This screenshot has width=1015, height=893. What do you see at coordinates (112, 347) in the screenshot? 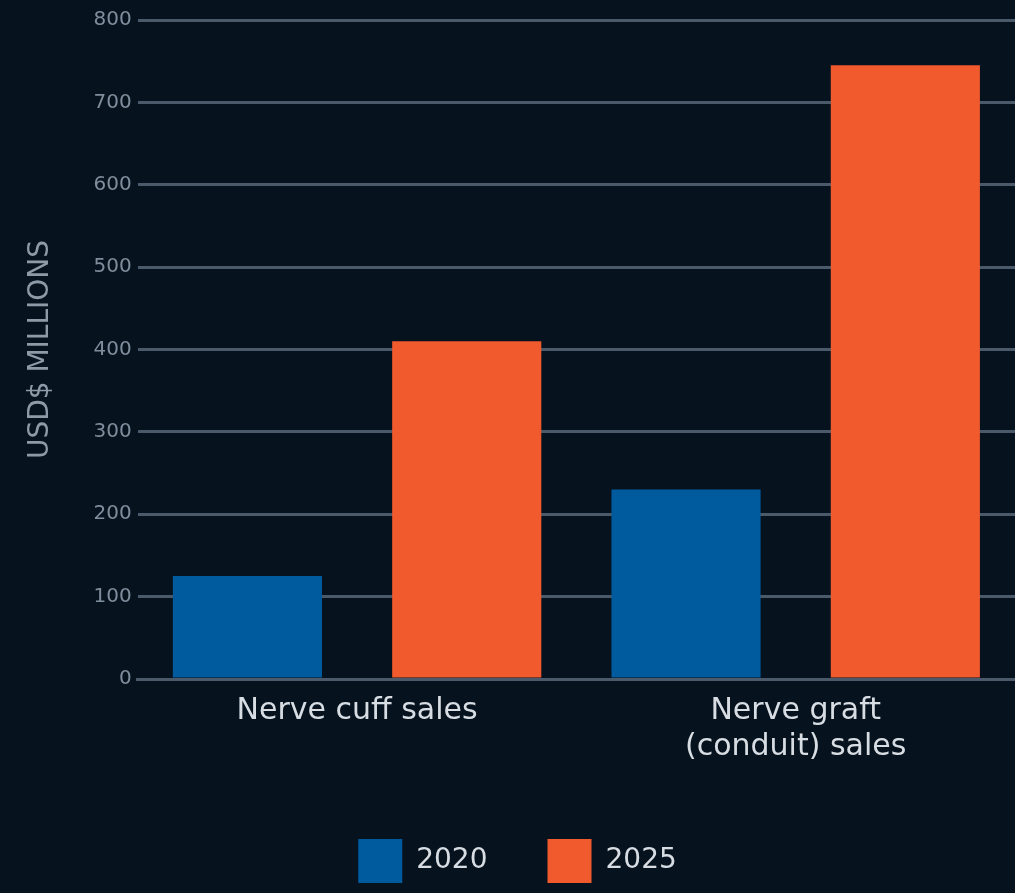
I see `y-tick-label: 400` at bounding box center [112, 347].